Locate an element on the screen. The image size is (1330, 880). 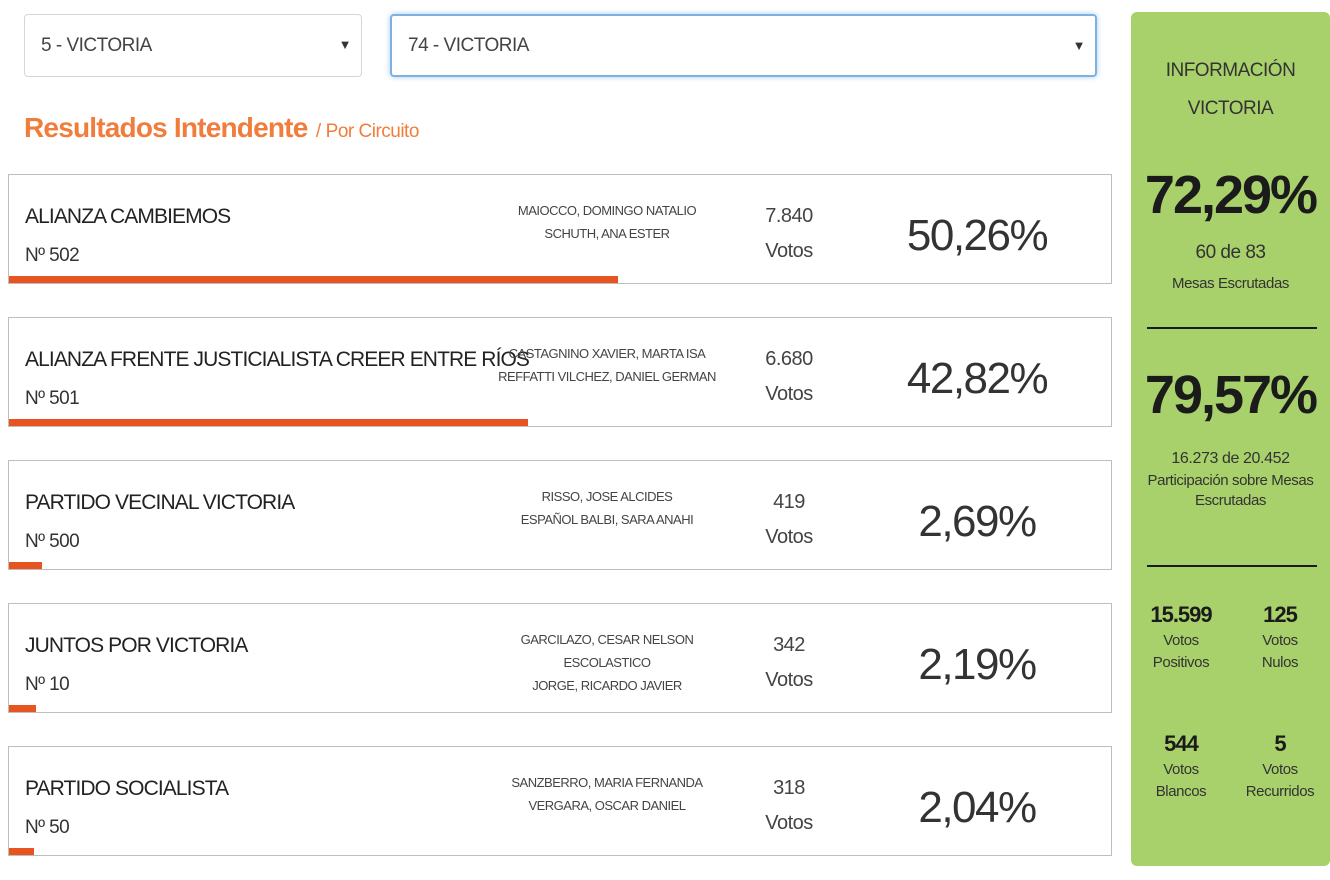
party-name: JUNTOS POR VICTORIA is located at coordinates (136, 645).